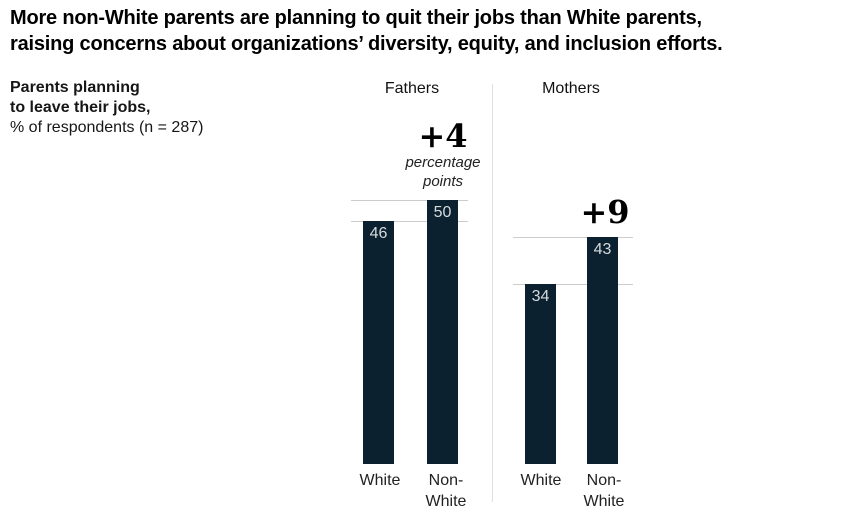 The height and width of the screenshot is (516, 858). I want to click on gridline-fathers-white, so click(409, 222).